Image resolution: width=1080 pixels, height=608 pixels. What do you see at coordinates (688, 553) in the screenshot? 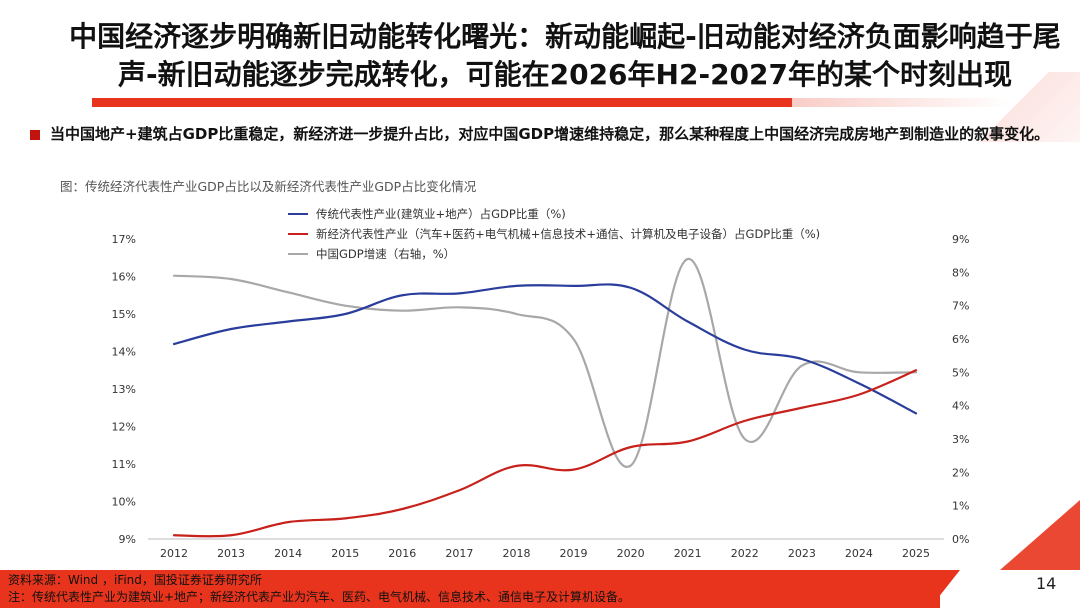
I see `x-tick-label: 2021` at bounding box center [688, 553].